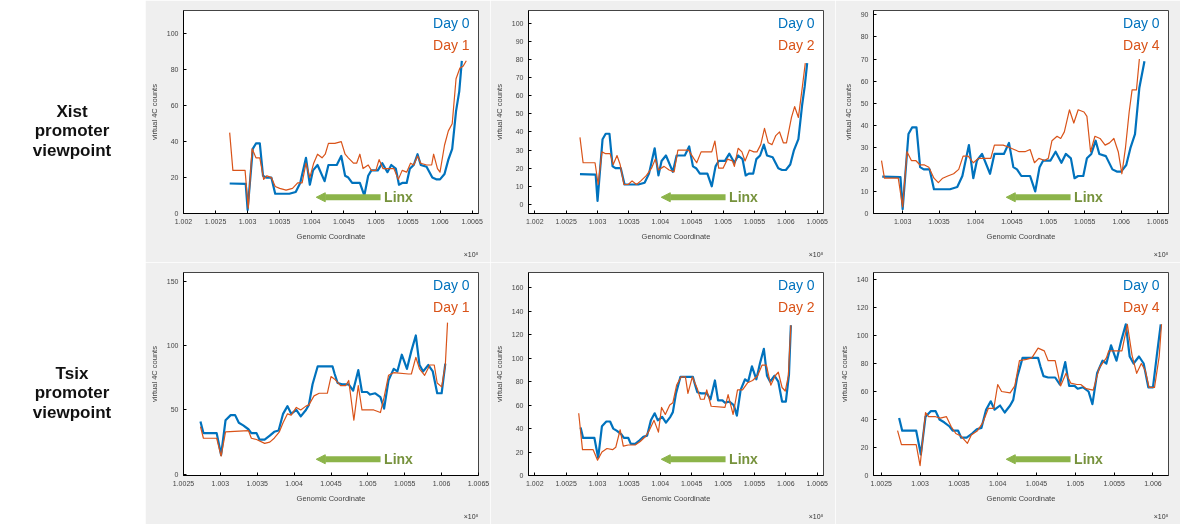 The height and width of the screenshot is (529, 1195). Describe the element at coordinates (72, 393) in the screenshot. I see `text: Tsix promoter viewpoint` at that location.